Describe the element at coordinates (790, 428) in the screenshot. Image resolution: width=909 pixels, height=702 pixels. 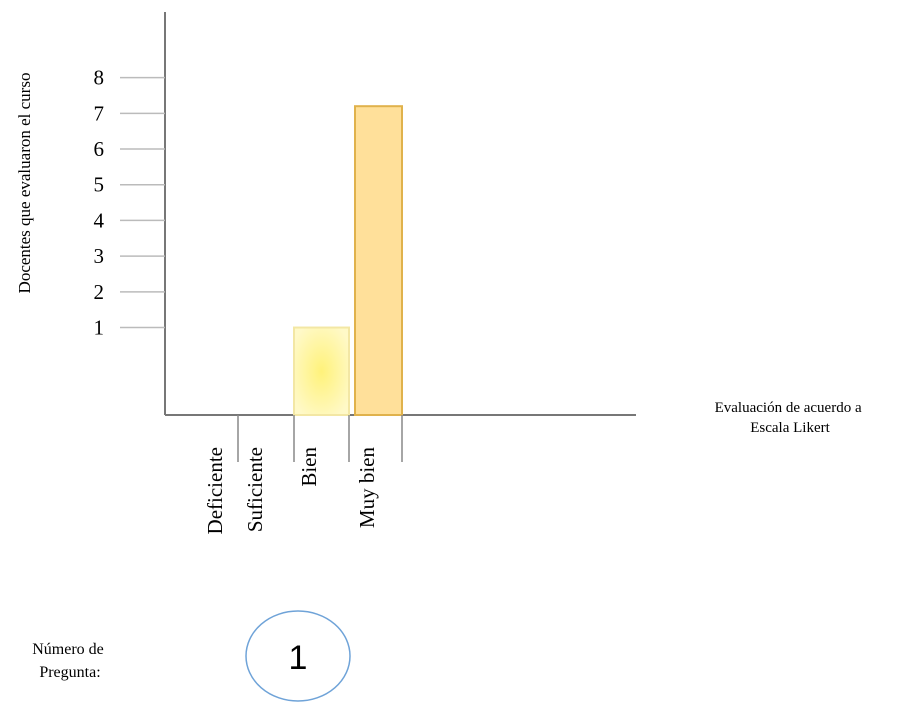
I see `x-axis-label-line-2: Escala Likert` at that location.